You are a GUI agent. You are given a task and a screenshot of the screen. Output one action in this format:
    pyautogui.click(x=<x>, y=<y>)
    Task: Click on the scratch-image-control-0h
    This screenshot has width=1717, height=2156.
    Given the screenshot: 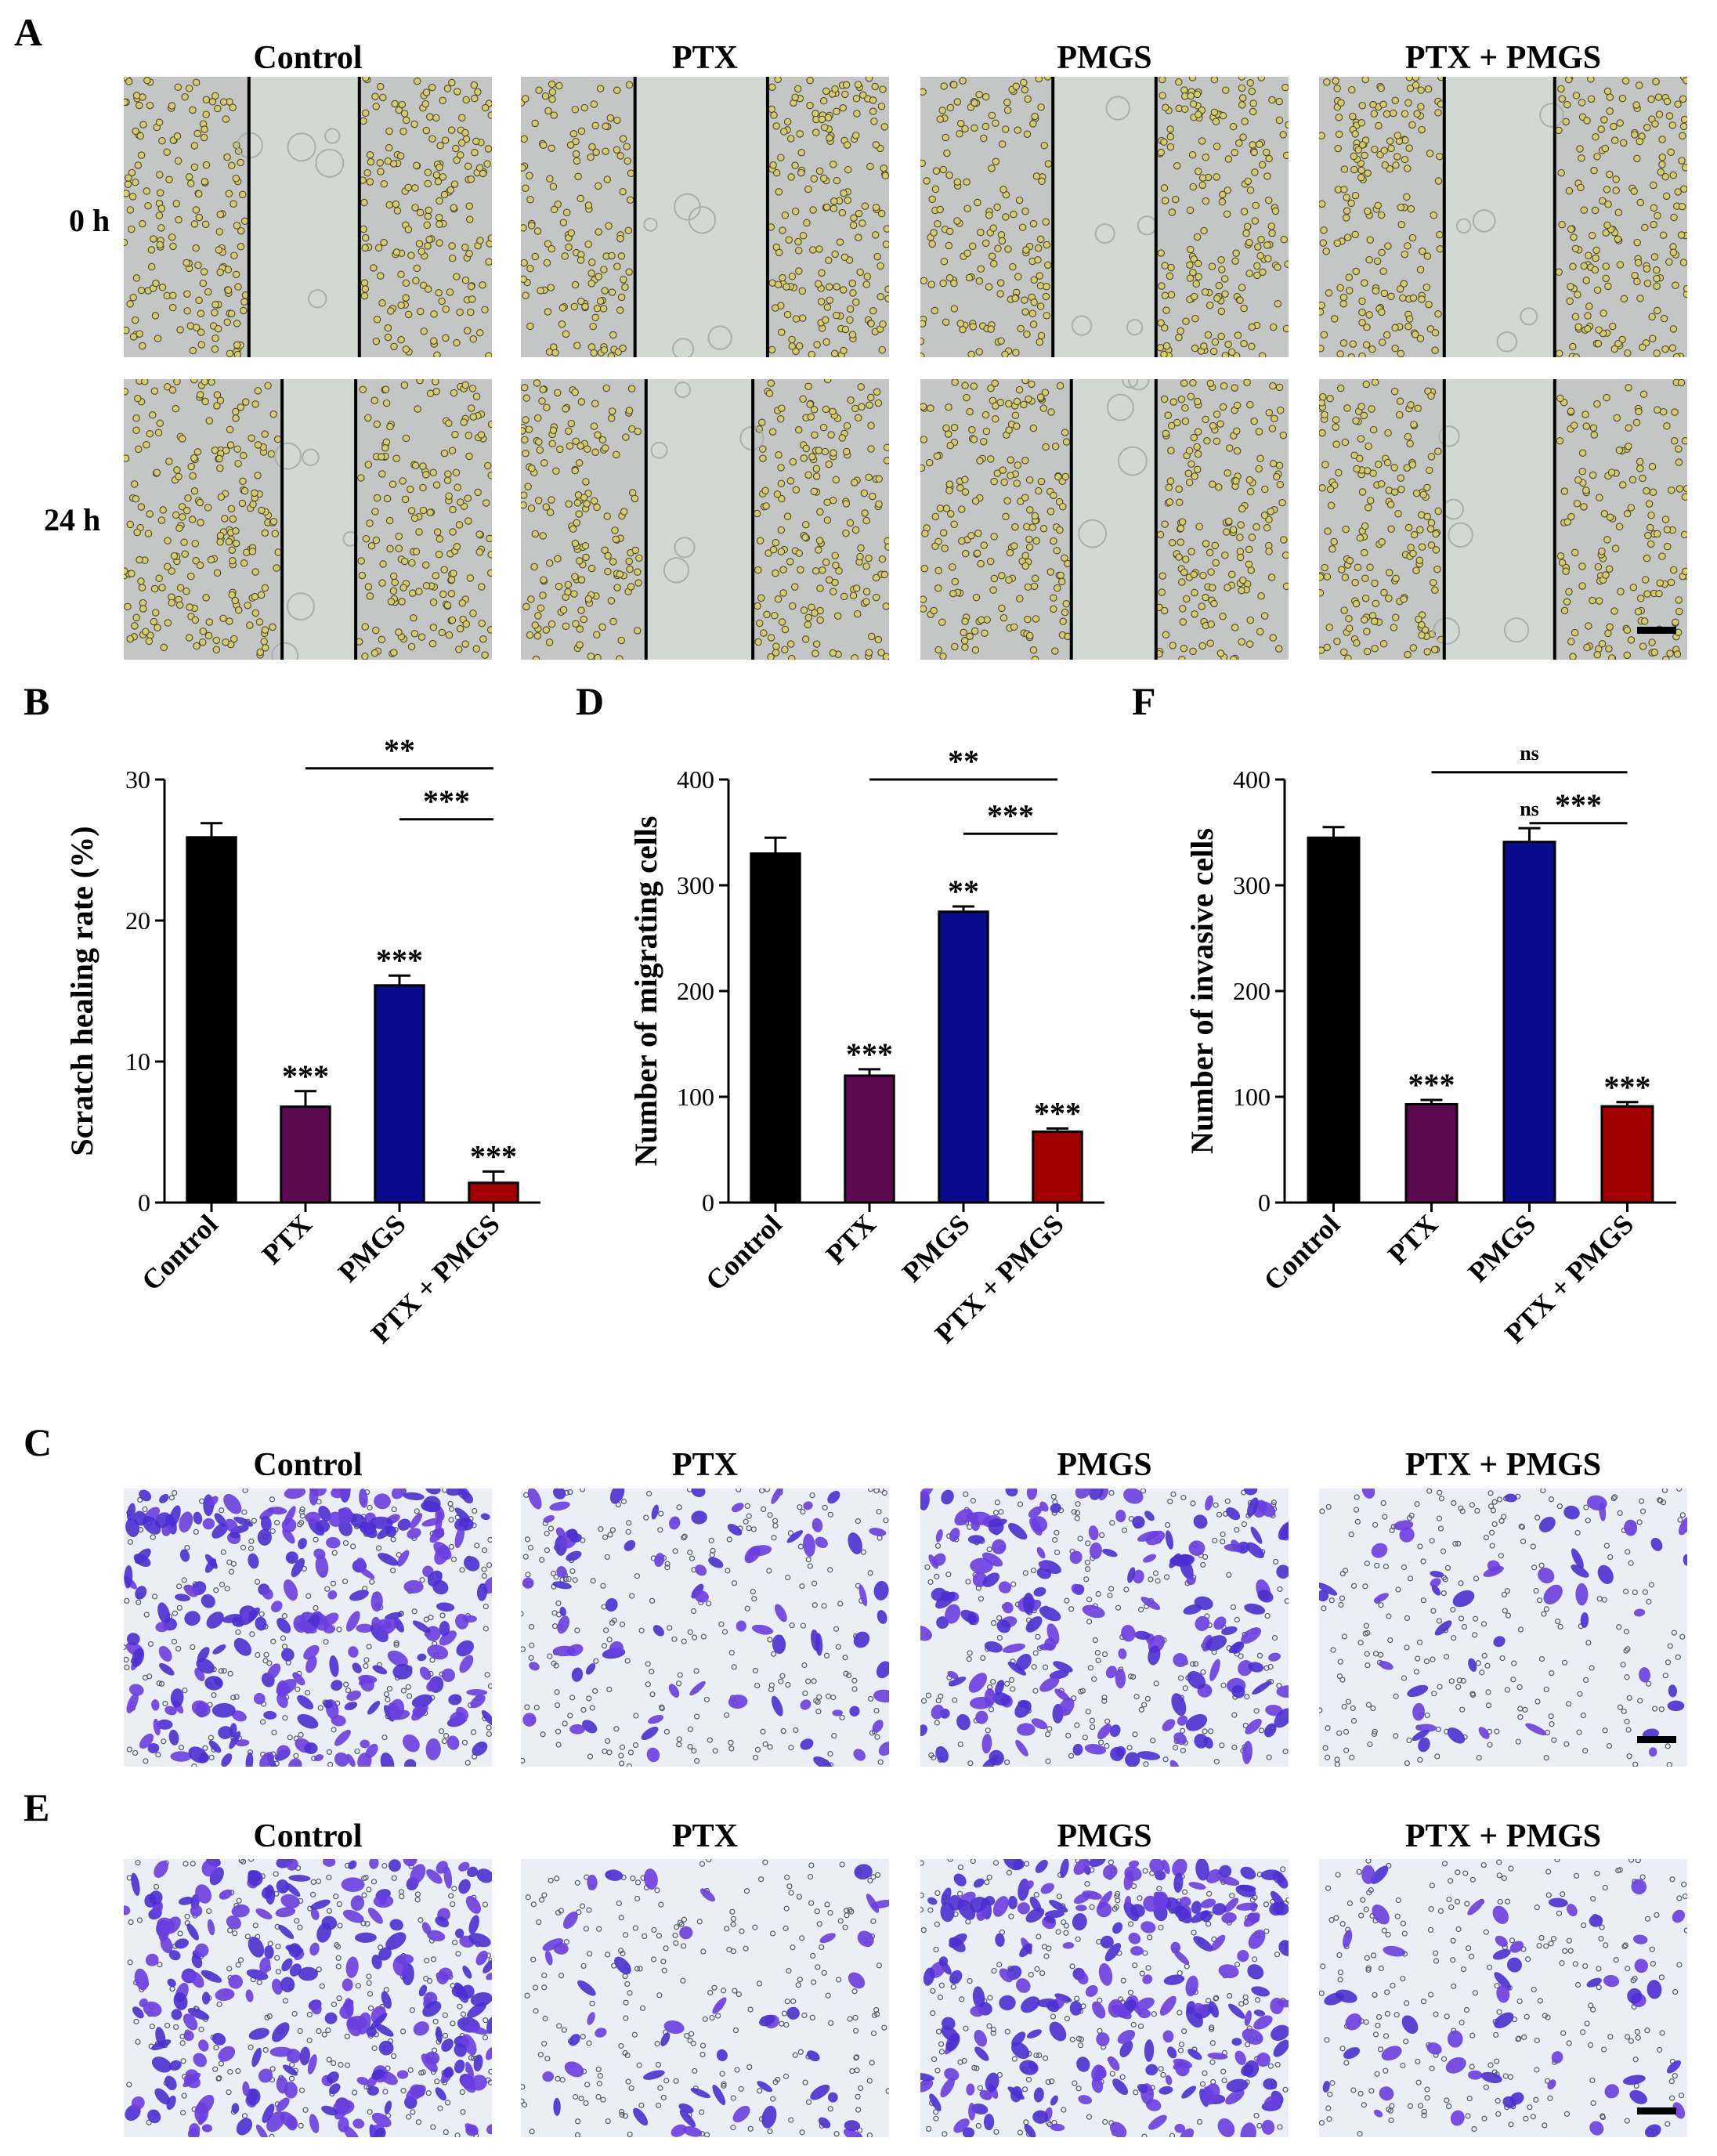 What is the action you would take?
    pyautogui.click(x=308, y=217)
    